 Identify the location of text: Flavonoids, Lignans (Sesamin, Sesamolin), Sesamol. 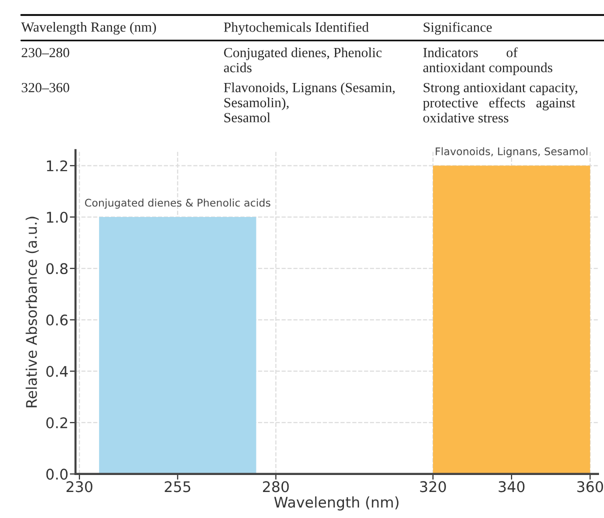
(309, 102).